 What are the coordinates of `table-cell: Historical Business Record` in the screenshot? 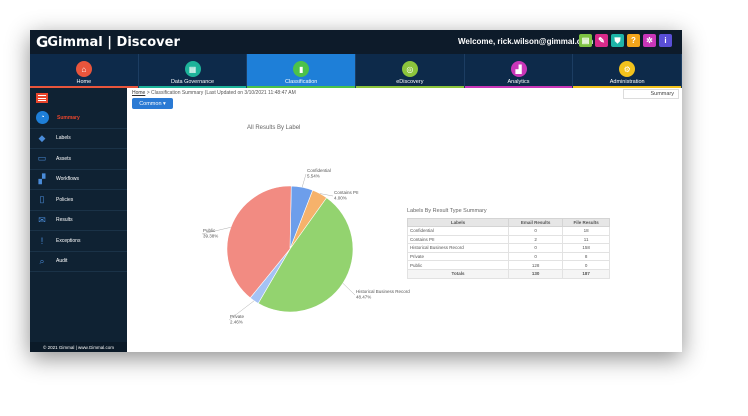 It's located at (458, 248).